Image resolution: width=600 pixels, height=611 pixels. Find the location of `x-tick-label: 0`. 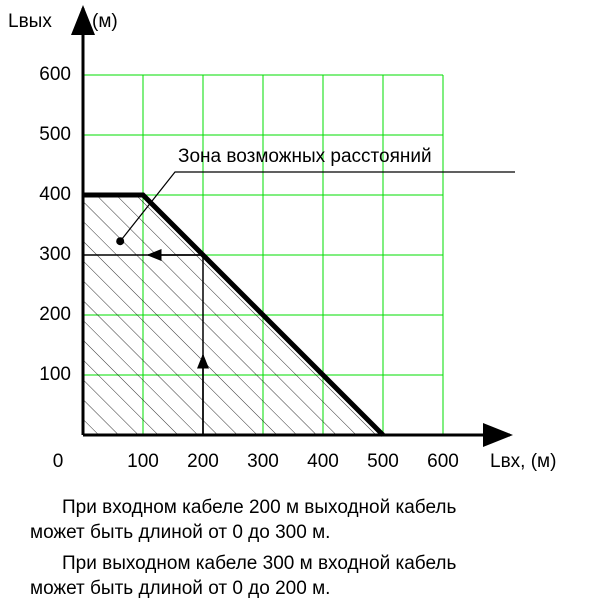

x-tick-label: 0 is located at coordinates (58, 461).